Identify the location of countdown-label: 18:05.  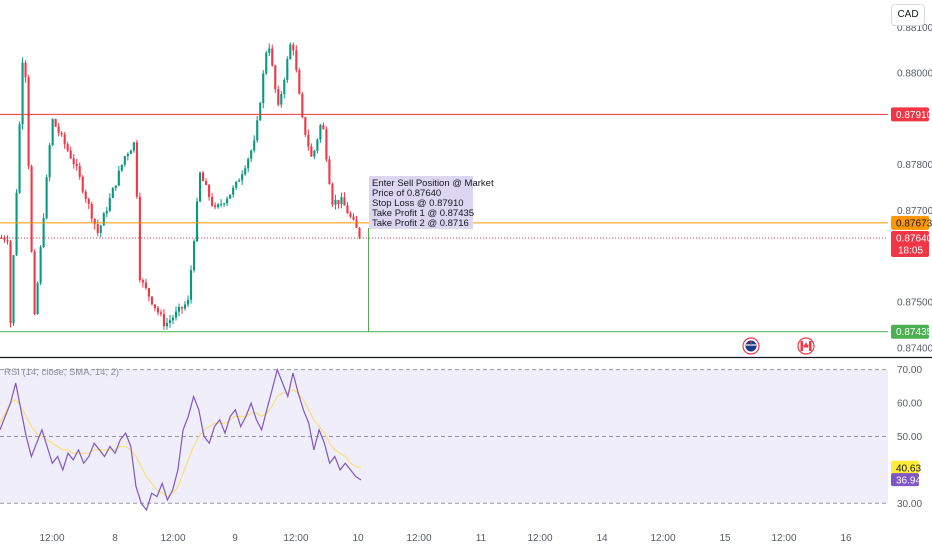
(910, 250).